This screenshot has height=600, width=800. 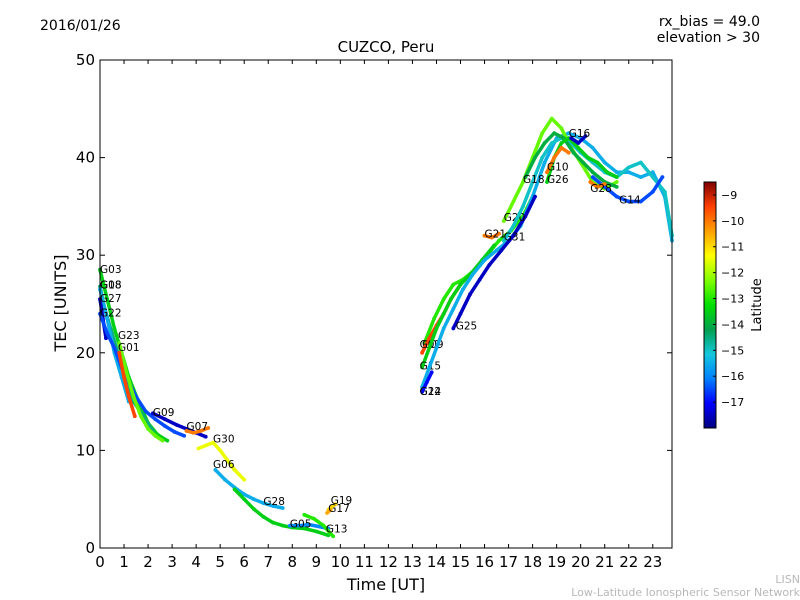 I want to click on satellite-label-g31: G31, so click(x=515, y=238).